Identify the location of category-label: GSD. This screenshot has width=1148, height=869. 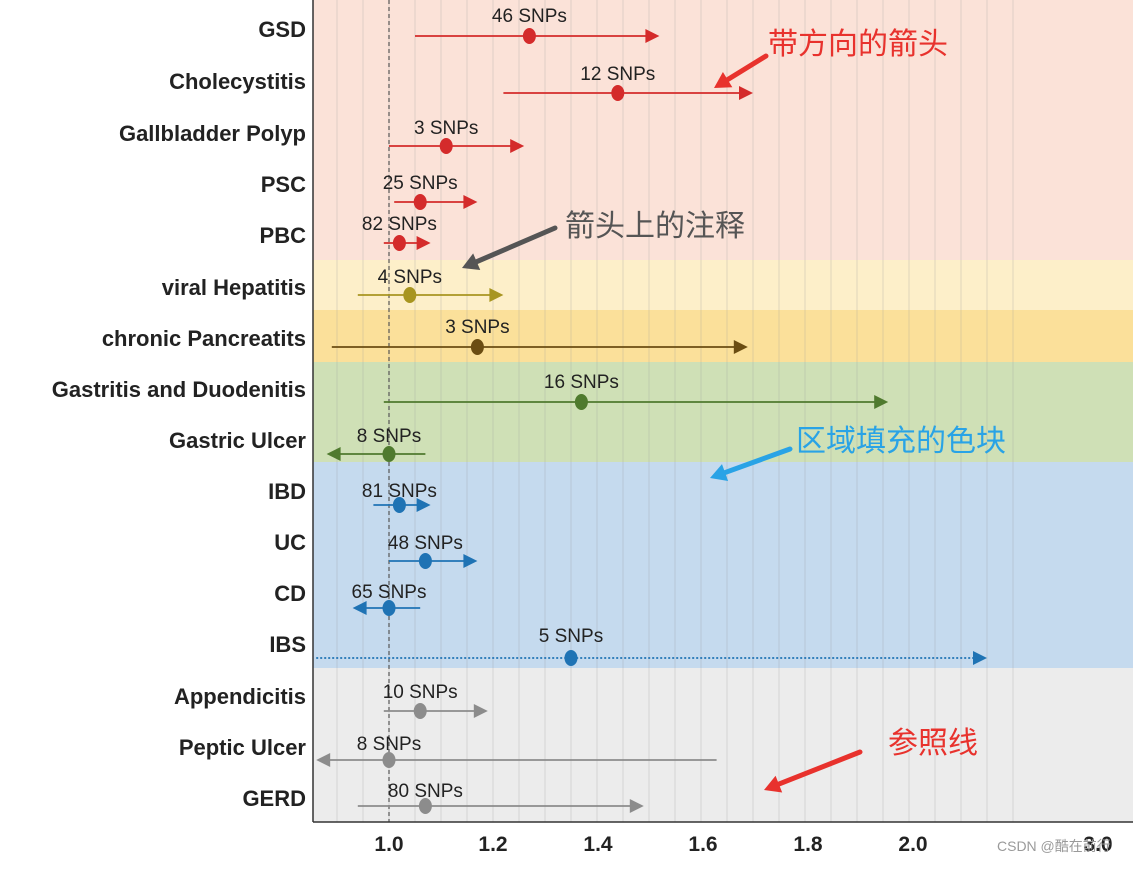
(282, 29).